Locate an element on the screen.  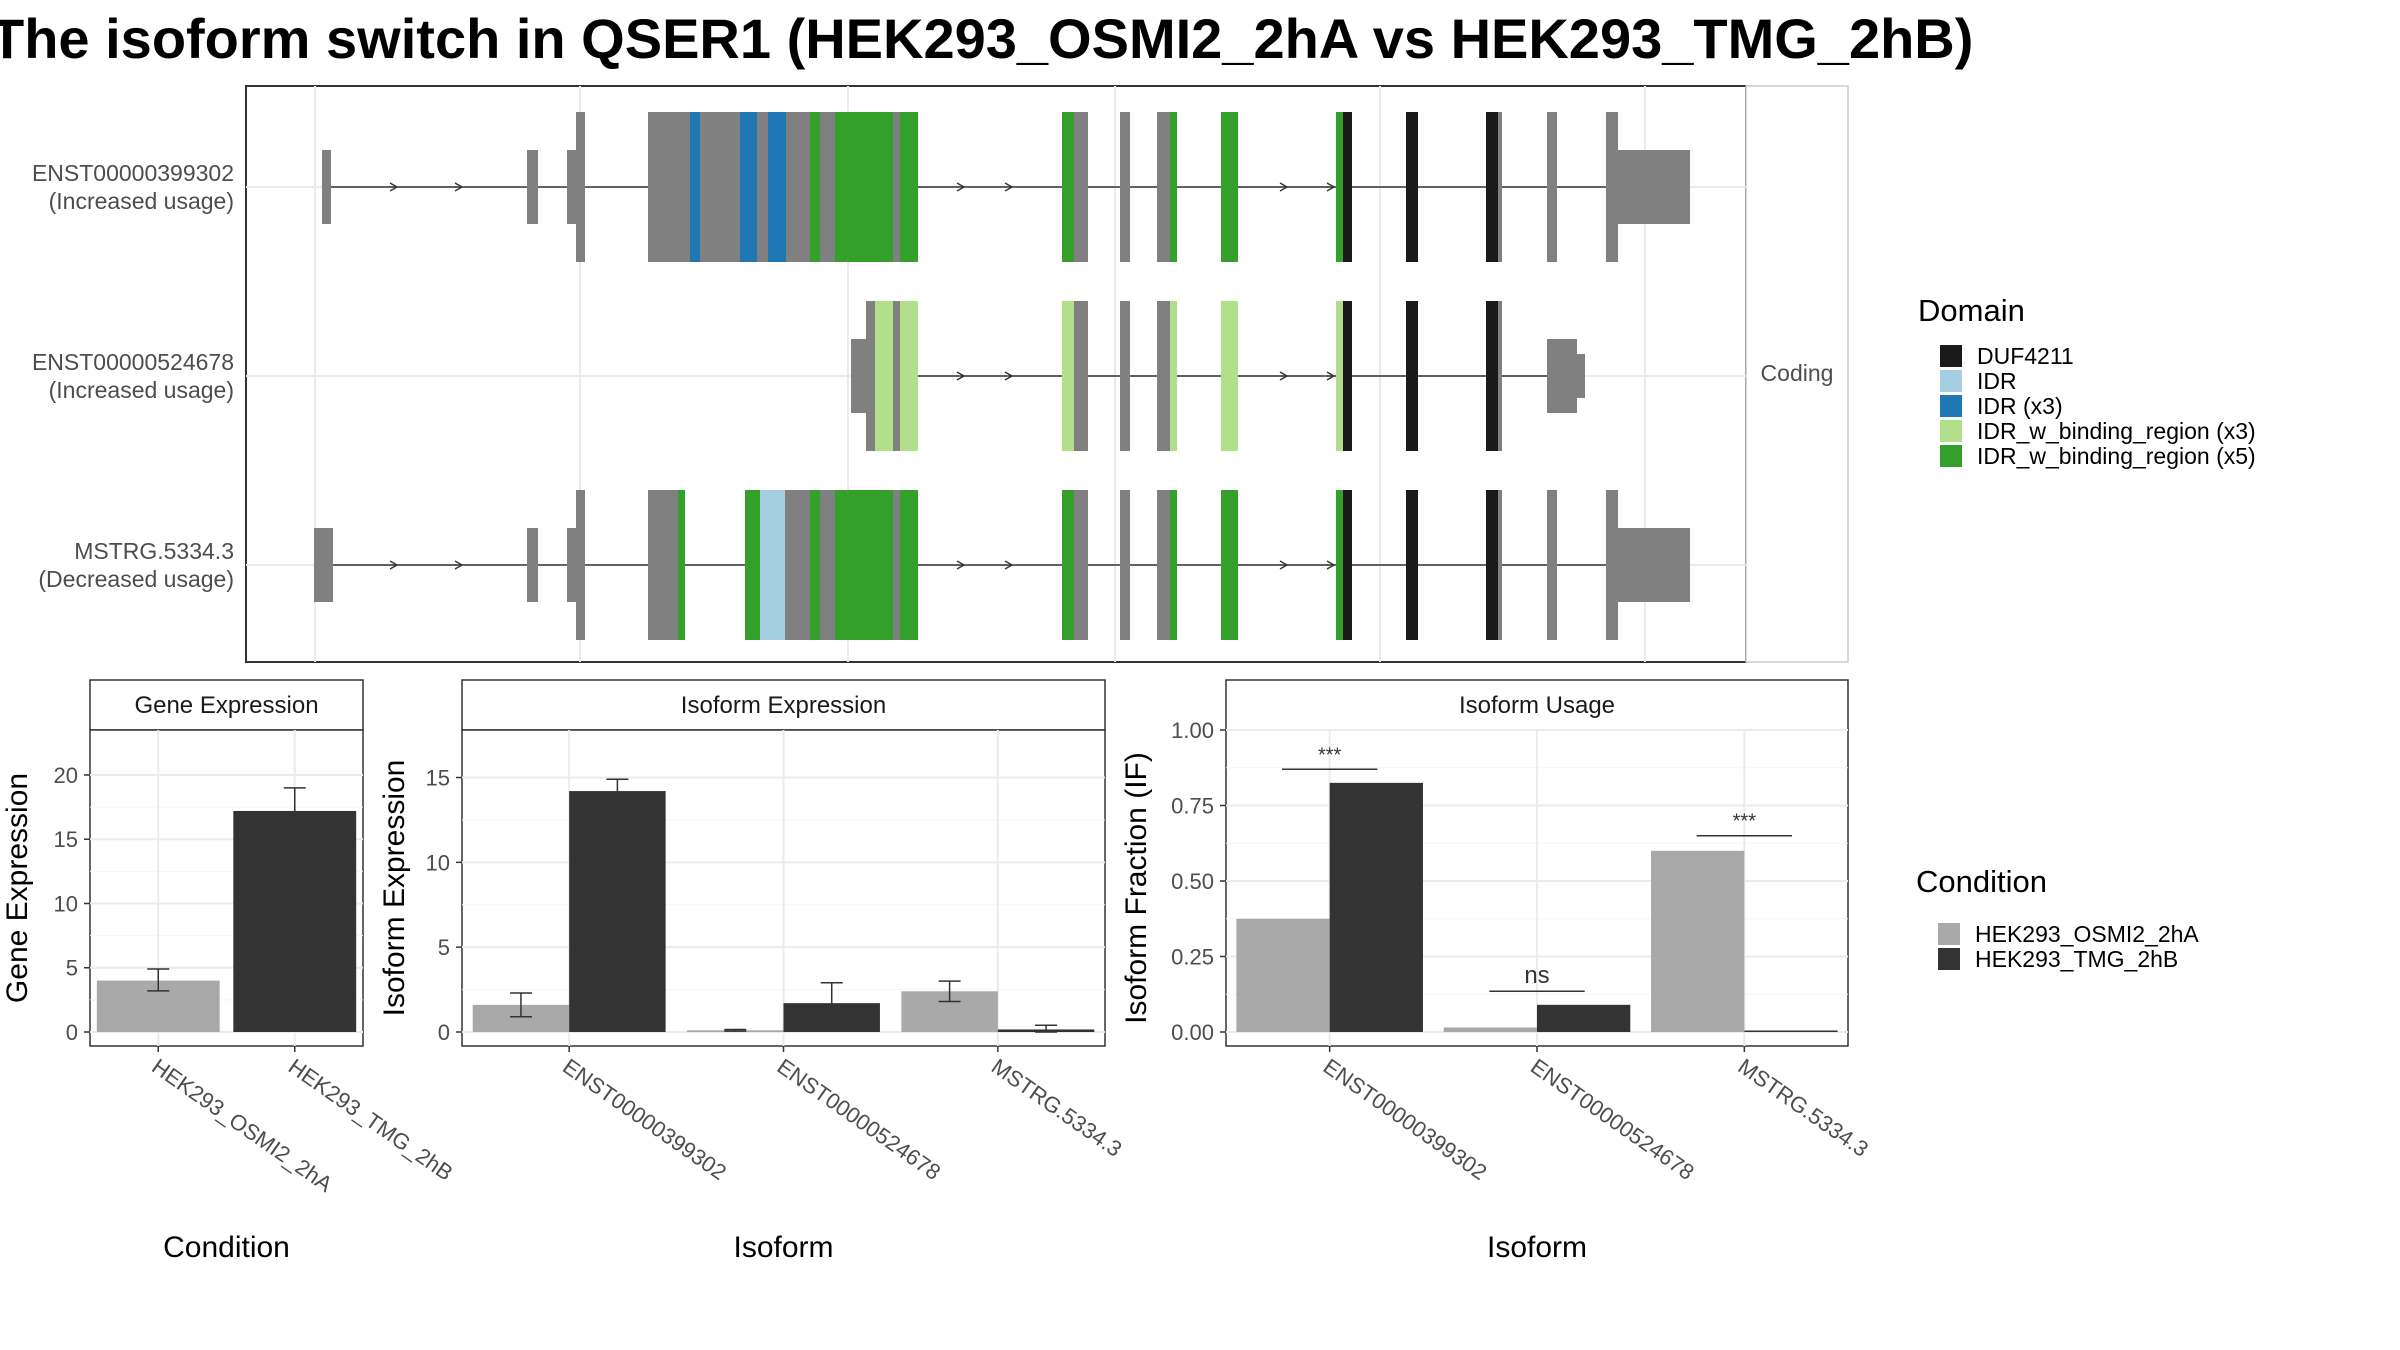
y-tick-label: 0 is located at coordinates (444, 1032).